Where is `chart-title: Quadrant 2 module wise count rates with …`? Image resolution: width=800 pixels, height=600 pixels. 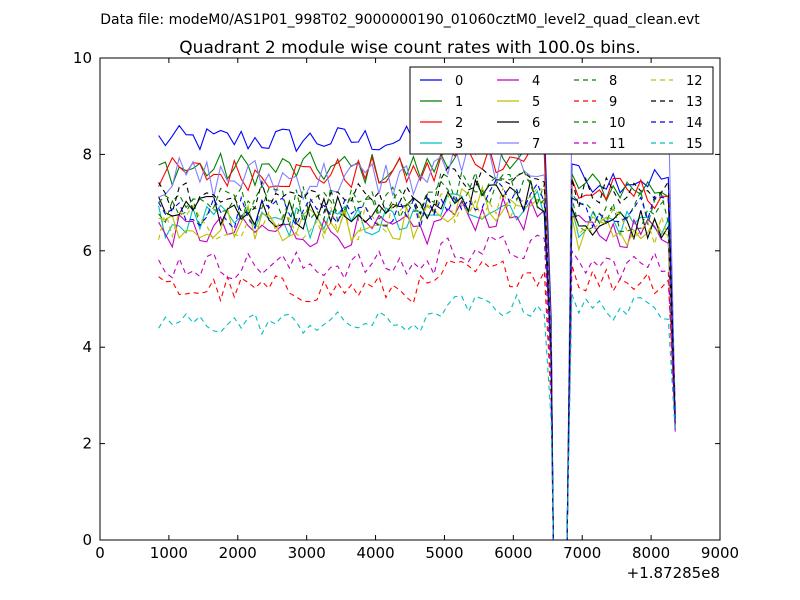 chart-title: Quadrant 2 module wise count rates with … is located at coordinates (409, 48).